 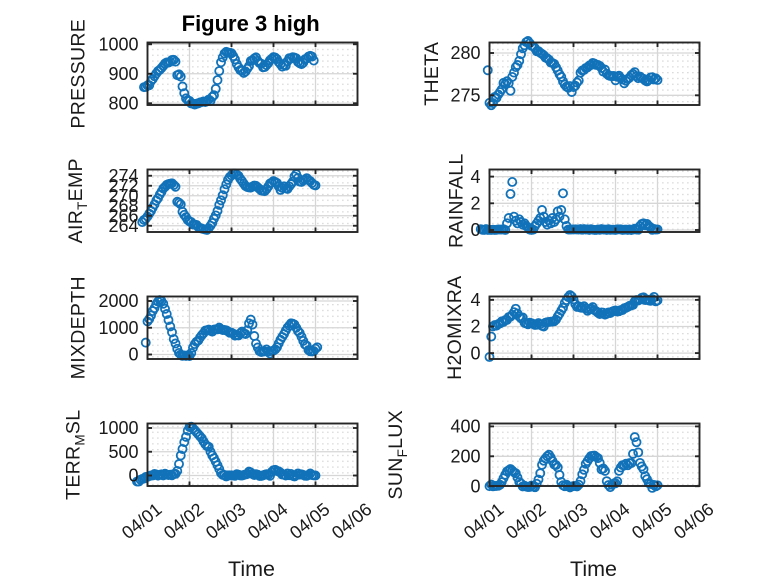 What do you see at coordinates (432, 74) in the screenshot?
I see `svg-text: THETA` at bounding box center [432, 74].